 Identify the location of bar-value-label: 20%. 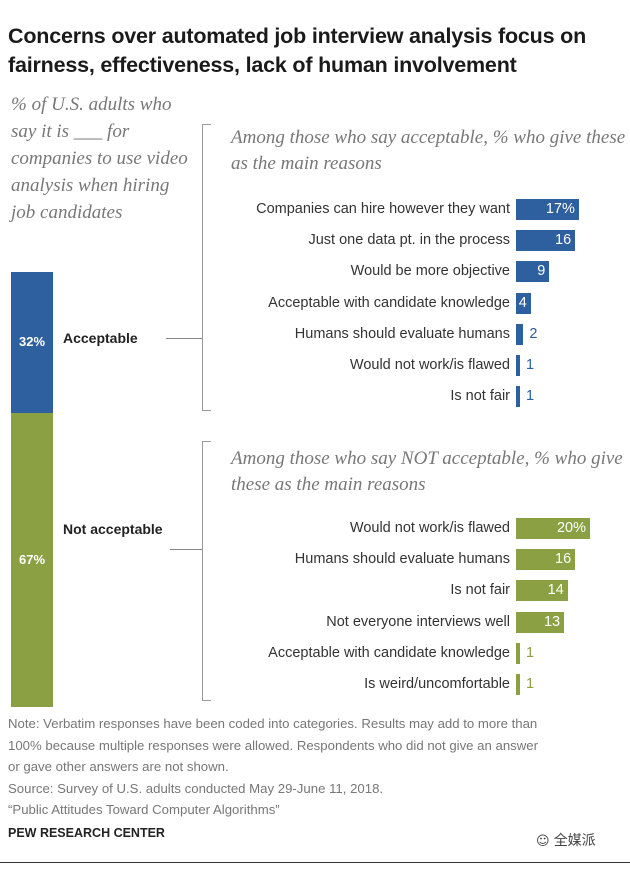
(571, 528).